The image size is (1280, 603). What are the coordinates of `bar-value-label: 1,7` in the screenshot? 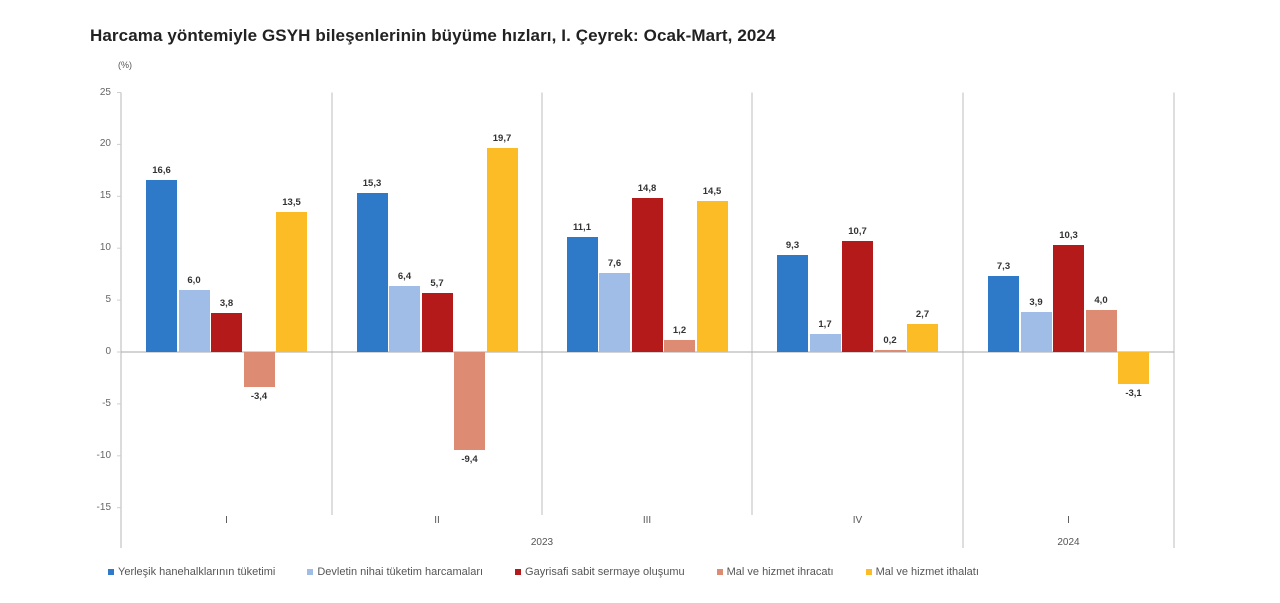 It's located at (825, 325).